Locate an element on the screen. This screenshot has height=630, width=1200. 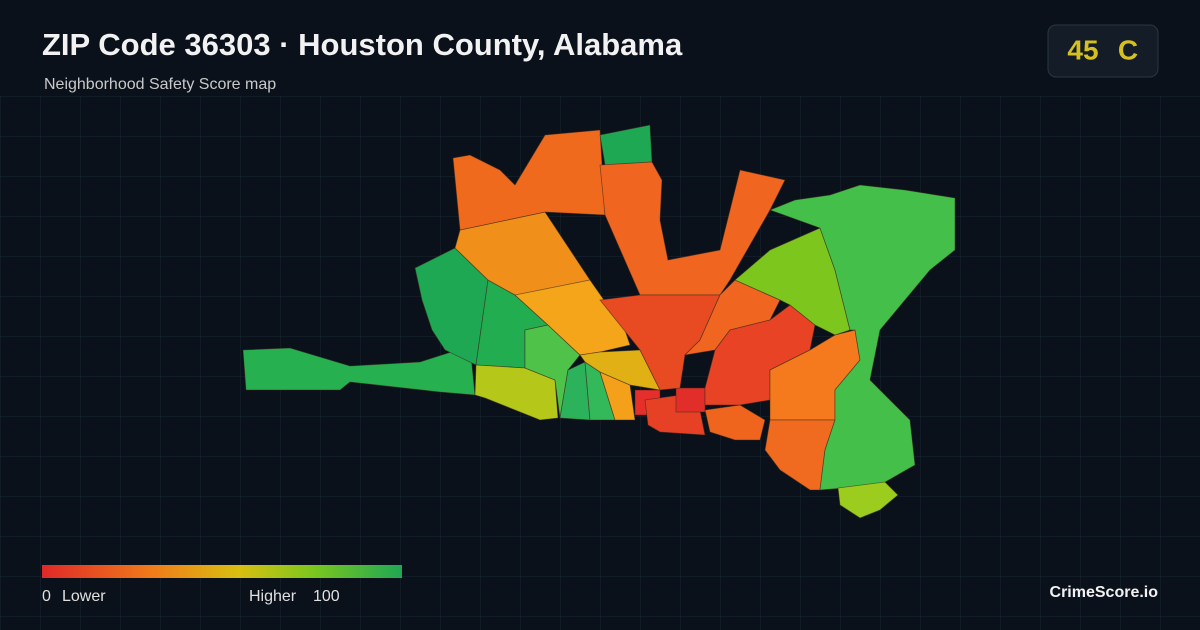
title: ZIP Code 36303 · Houston County, Alabama is located at coordinates (362, 44).